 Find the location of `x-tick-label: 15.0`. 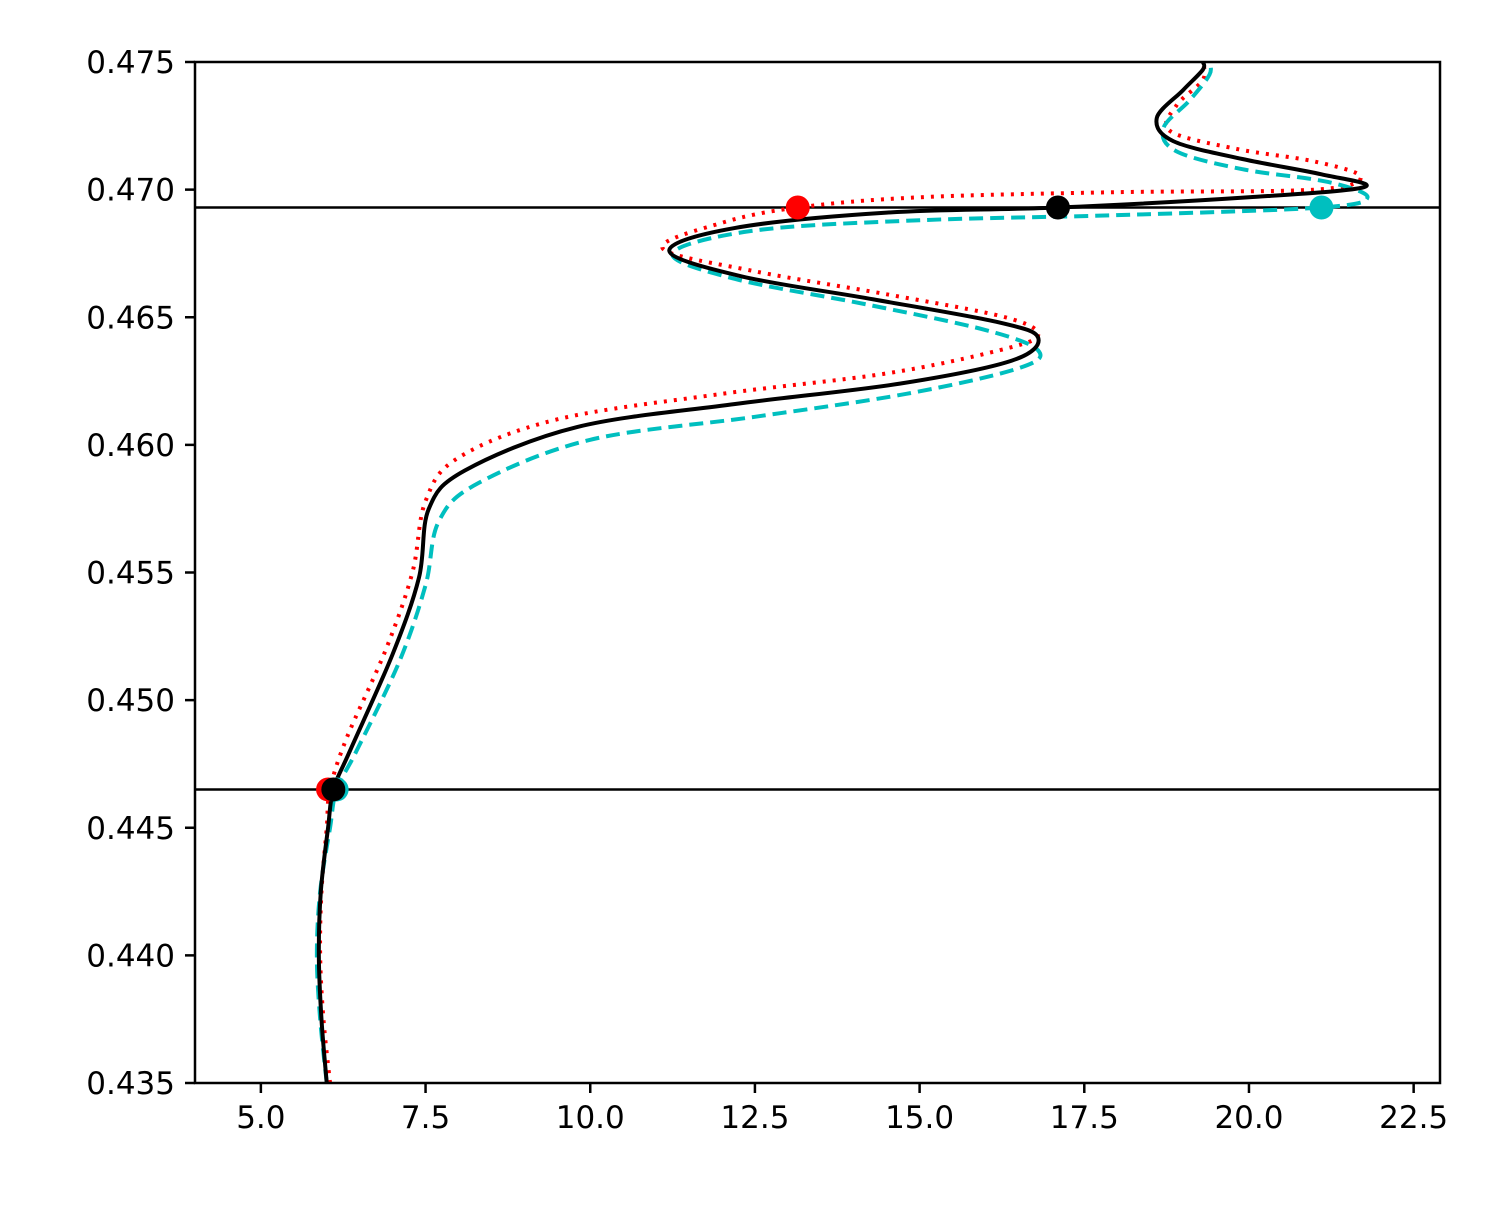

x-tick-label: 15.0 is located at coordinates (919, 1118).